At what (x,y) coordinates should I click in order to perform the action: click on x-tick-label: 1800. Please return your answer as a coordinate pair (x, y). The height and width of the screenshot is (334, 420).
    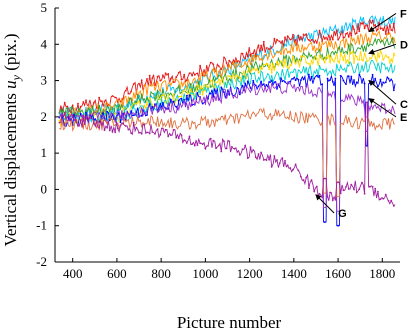
    Looking at the image, I should click on (382, 273).